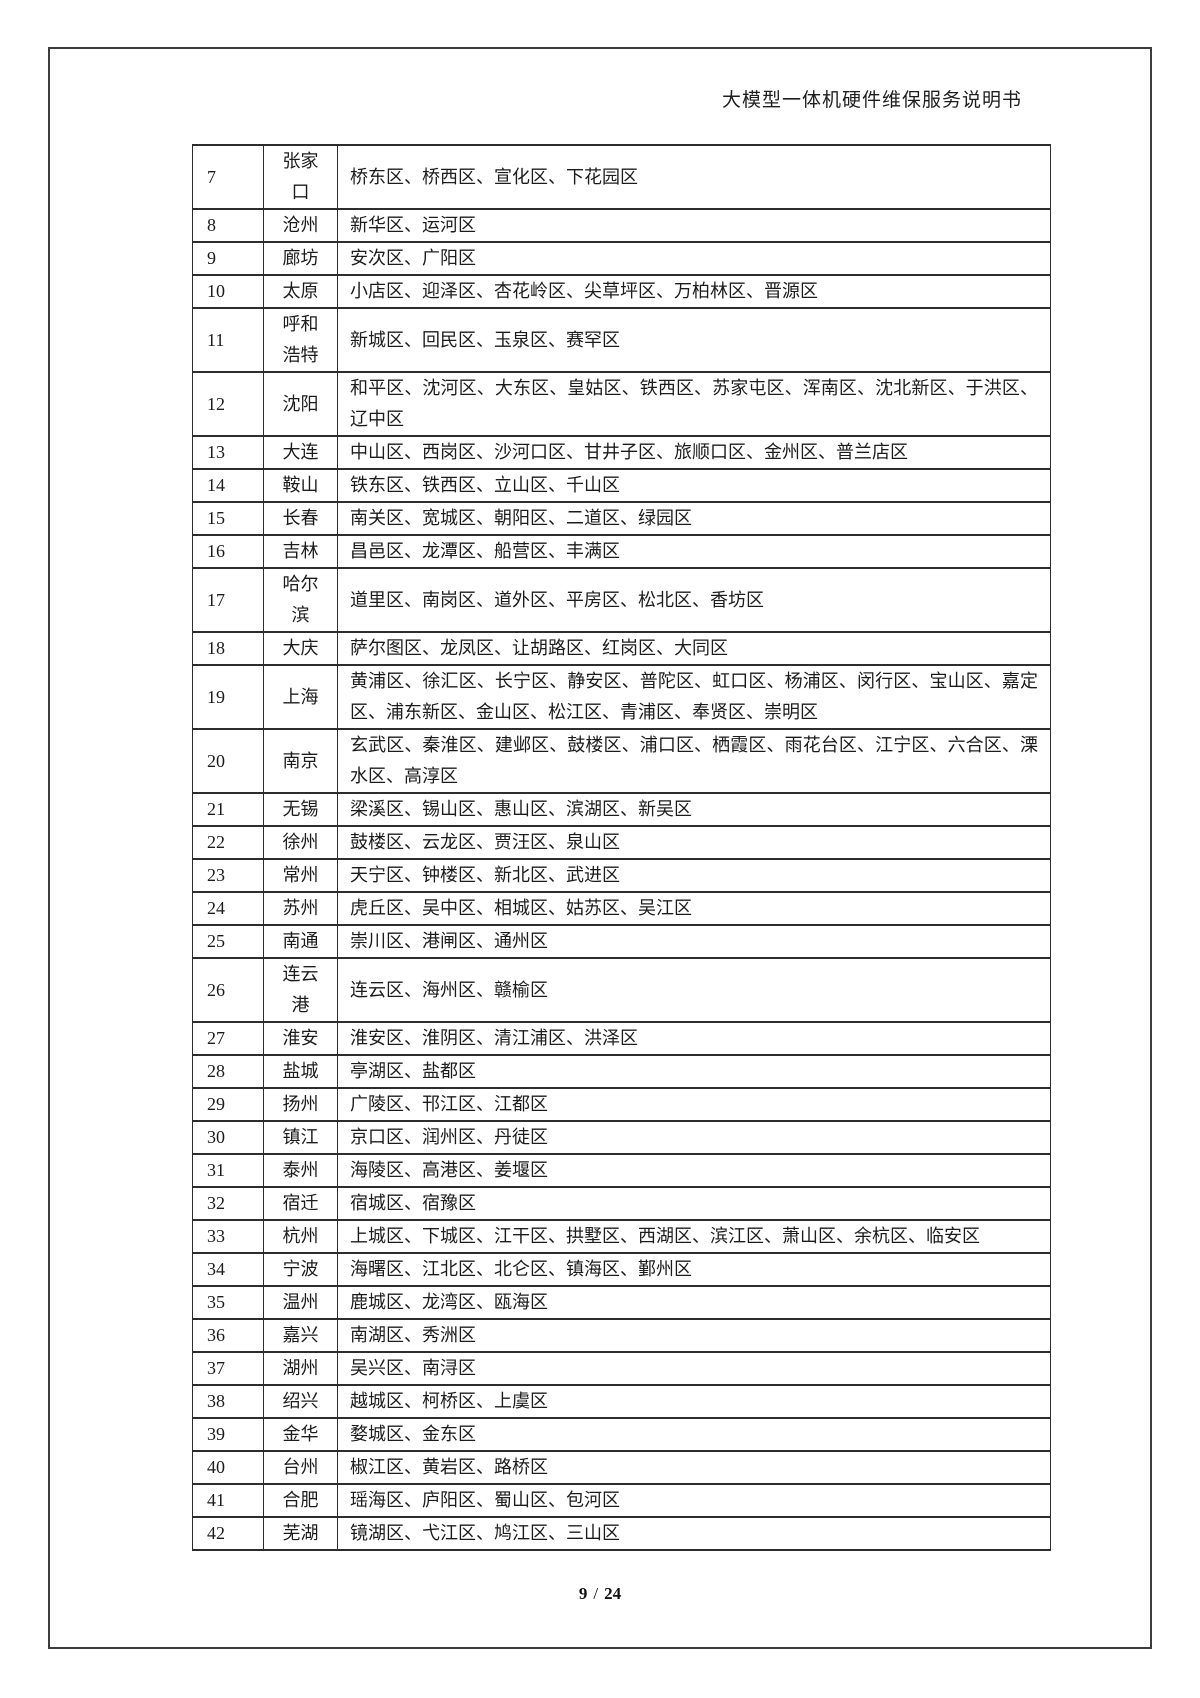 The height and width of the screenshot is (1698, 1200). I want to click on row-city: 大连, so click(300, 452).